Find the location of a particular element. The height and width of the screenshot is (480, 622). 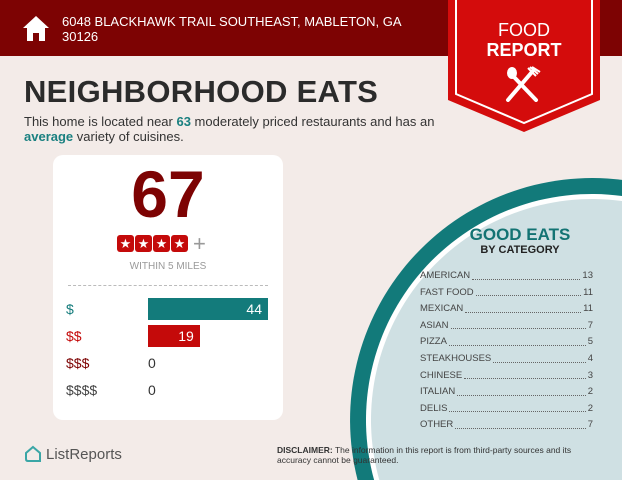

house-icon is located at coordinates (36, 28).